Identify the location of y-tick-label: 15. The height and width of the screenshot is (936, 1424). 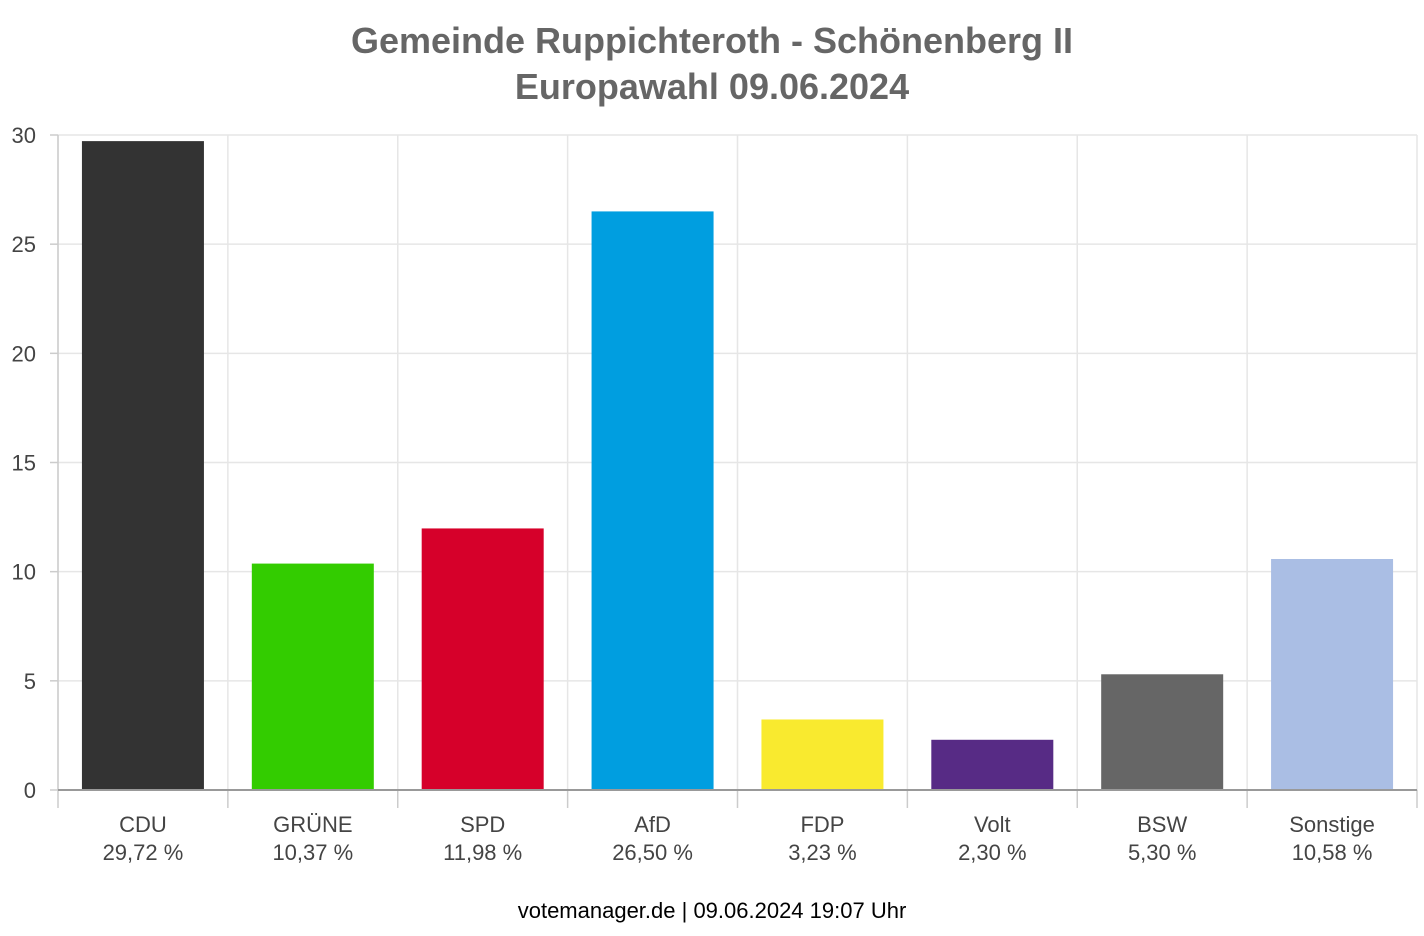
(24, 463).